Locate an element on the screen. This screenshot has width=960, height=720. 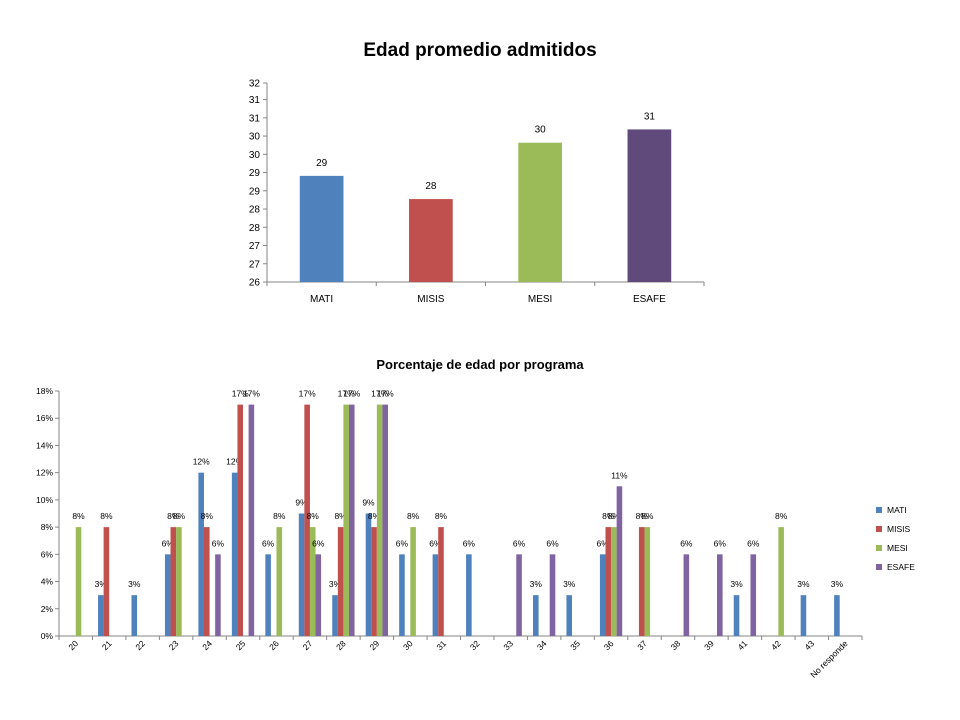
y-tick-label: 4% is located at coordinates (47, 582).